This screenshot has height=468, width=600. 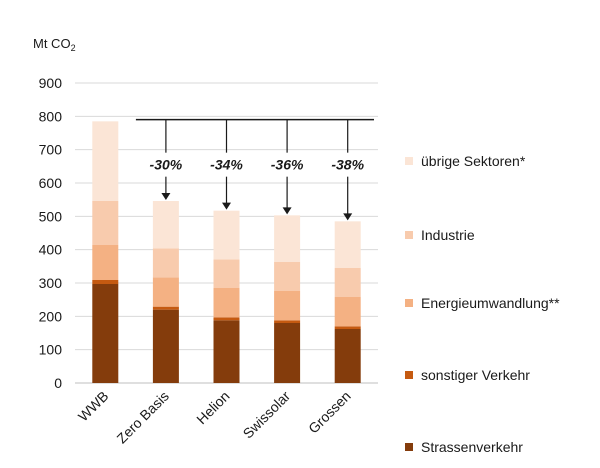 I want to click on y-tick-label: 400, so click(x=51, y=250).